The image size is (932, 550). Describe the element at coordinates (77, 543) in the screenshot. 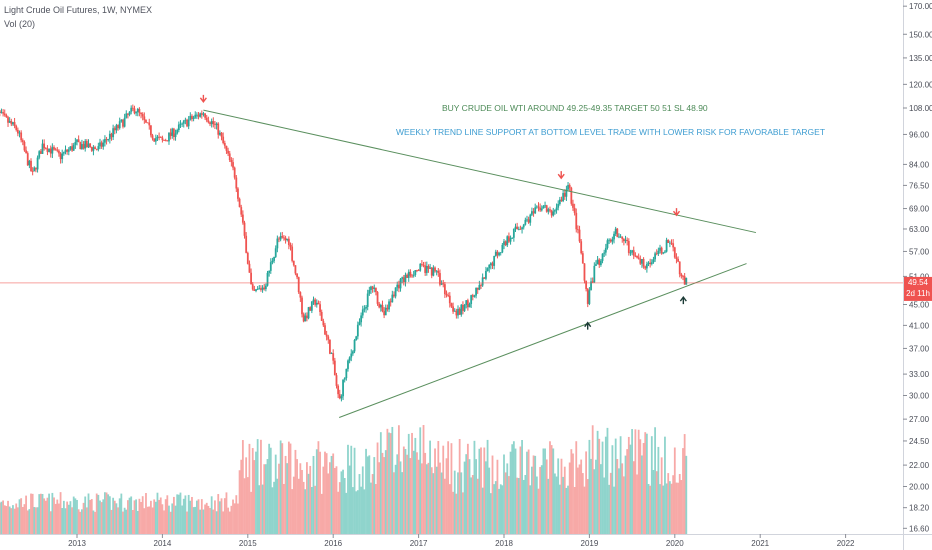

I see `time-tick-label: 2013` at that location.